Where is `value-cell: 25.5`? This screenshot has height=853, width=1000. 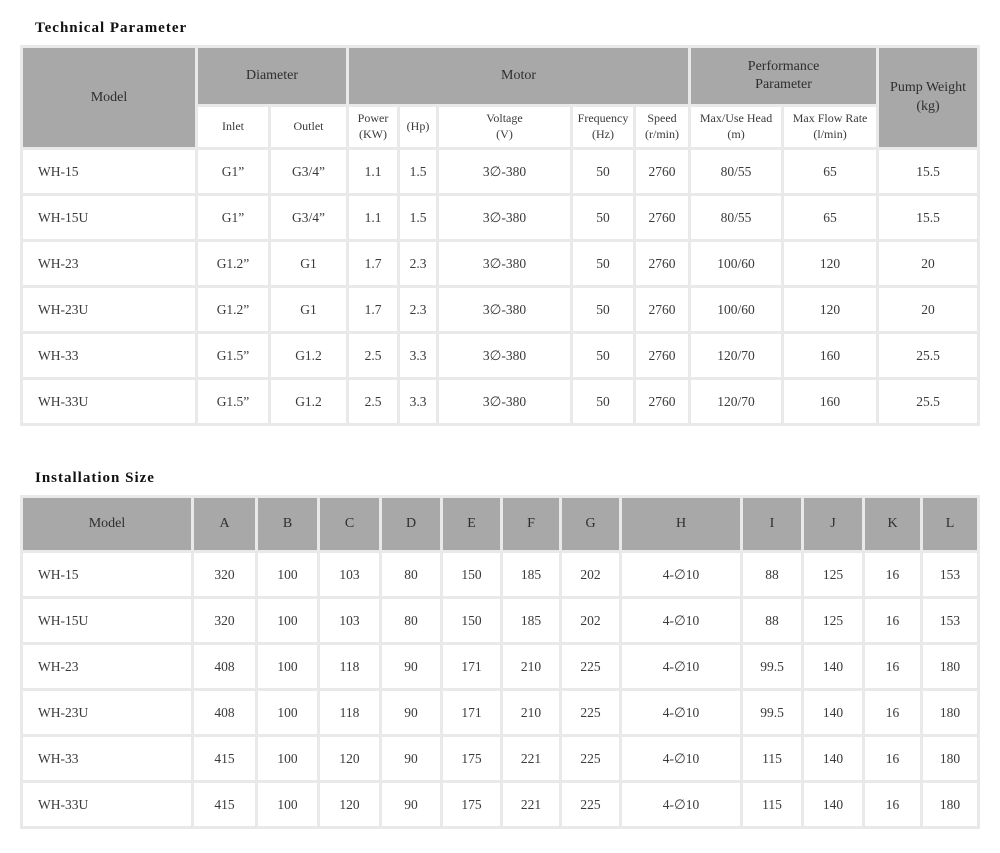
value-cell: 25.5 is located at coordinates (928, 401).